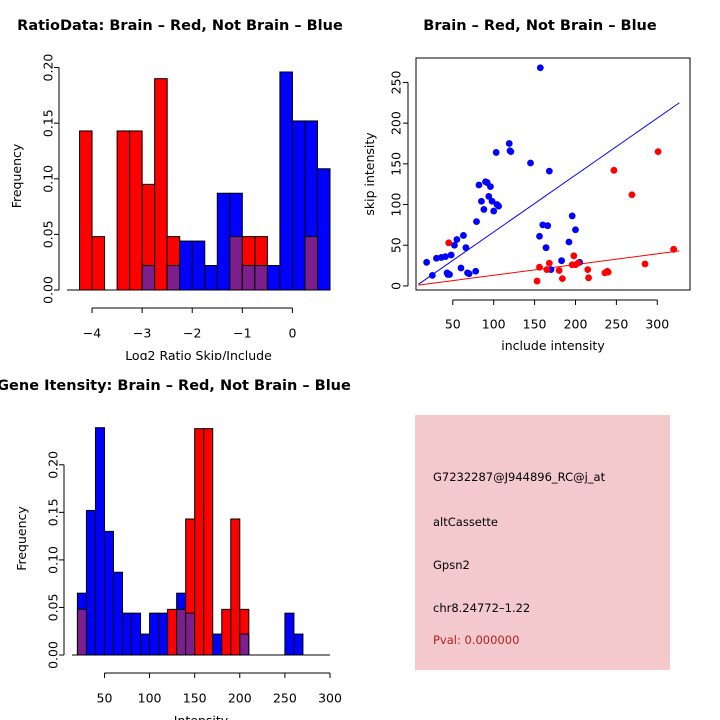 This screenshot has height=720, width=720. I want to click on x-axis-tick-label: 50, so click(105, 698).